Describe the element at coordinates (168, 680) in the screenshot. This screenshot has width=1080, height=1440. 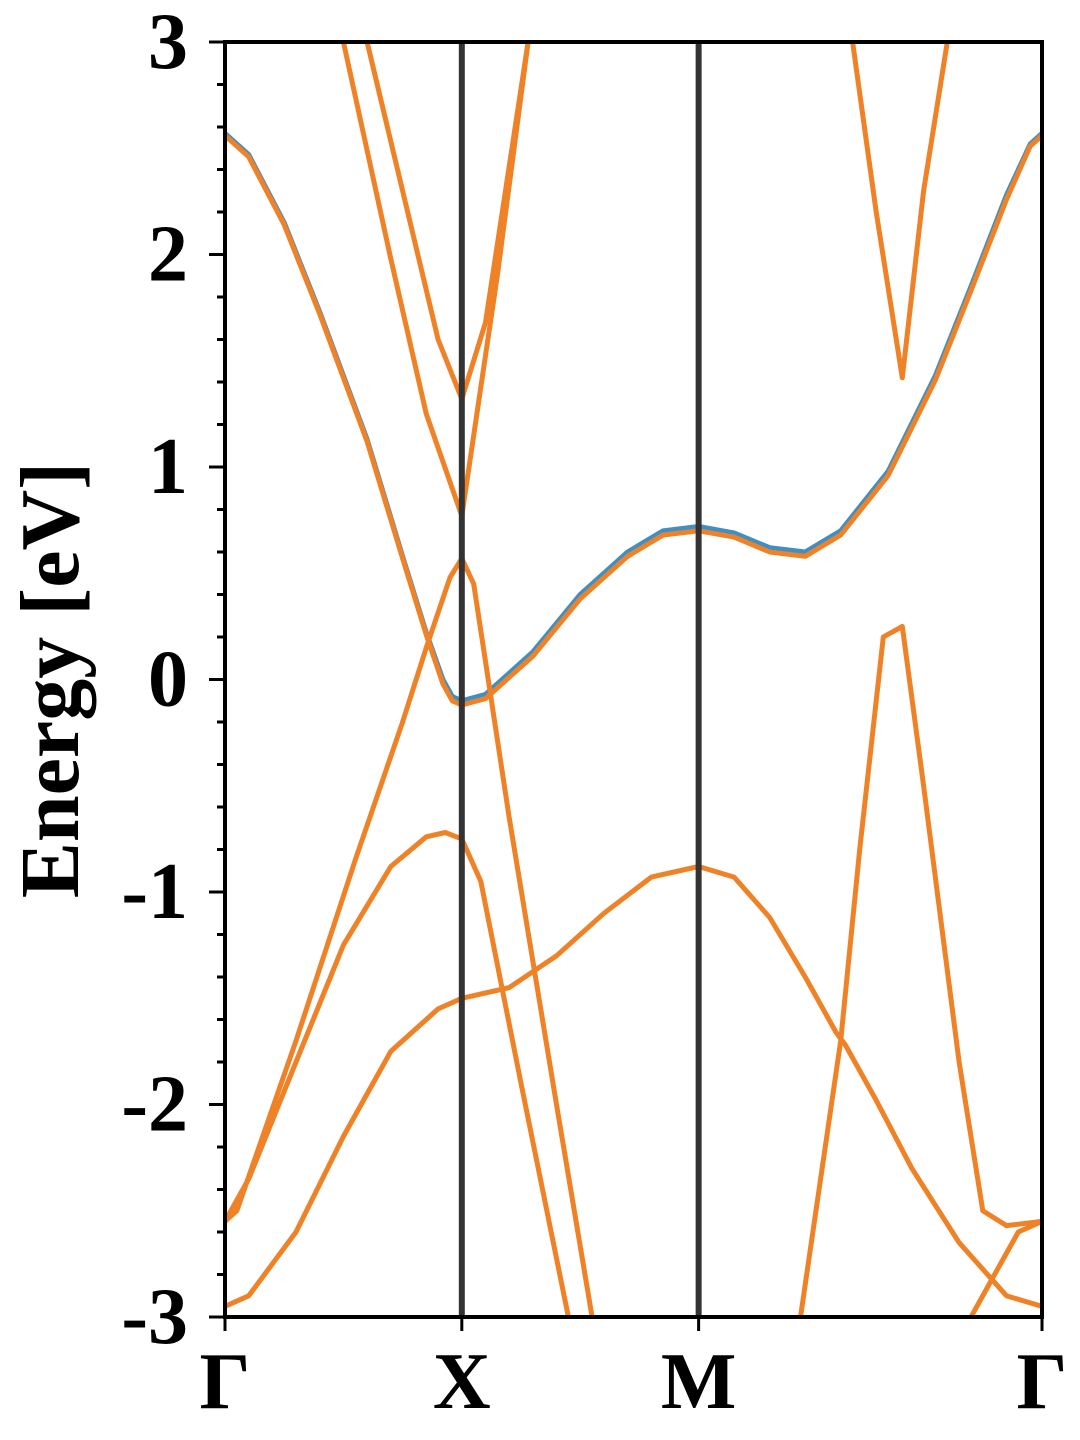
I see `y-tick-label: 0` at that location.